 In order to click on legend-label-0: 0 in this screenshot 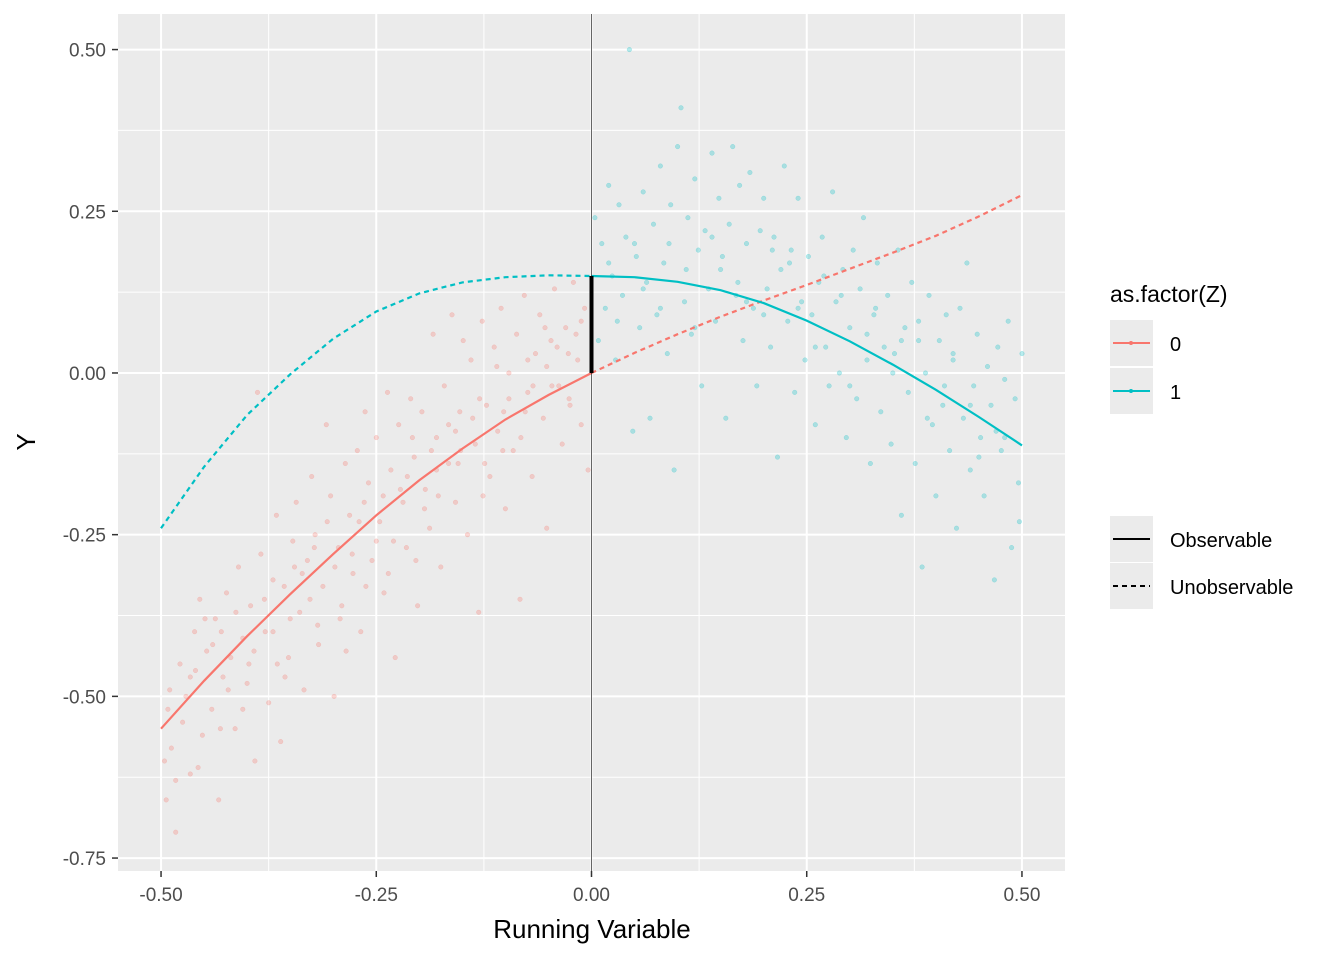, I will do `click(1175, 345)`.